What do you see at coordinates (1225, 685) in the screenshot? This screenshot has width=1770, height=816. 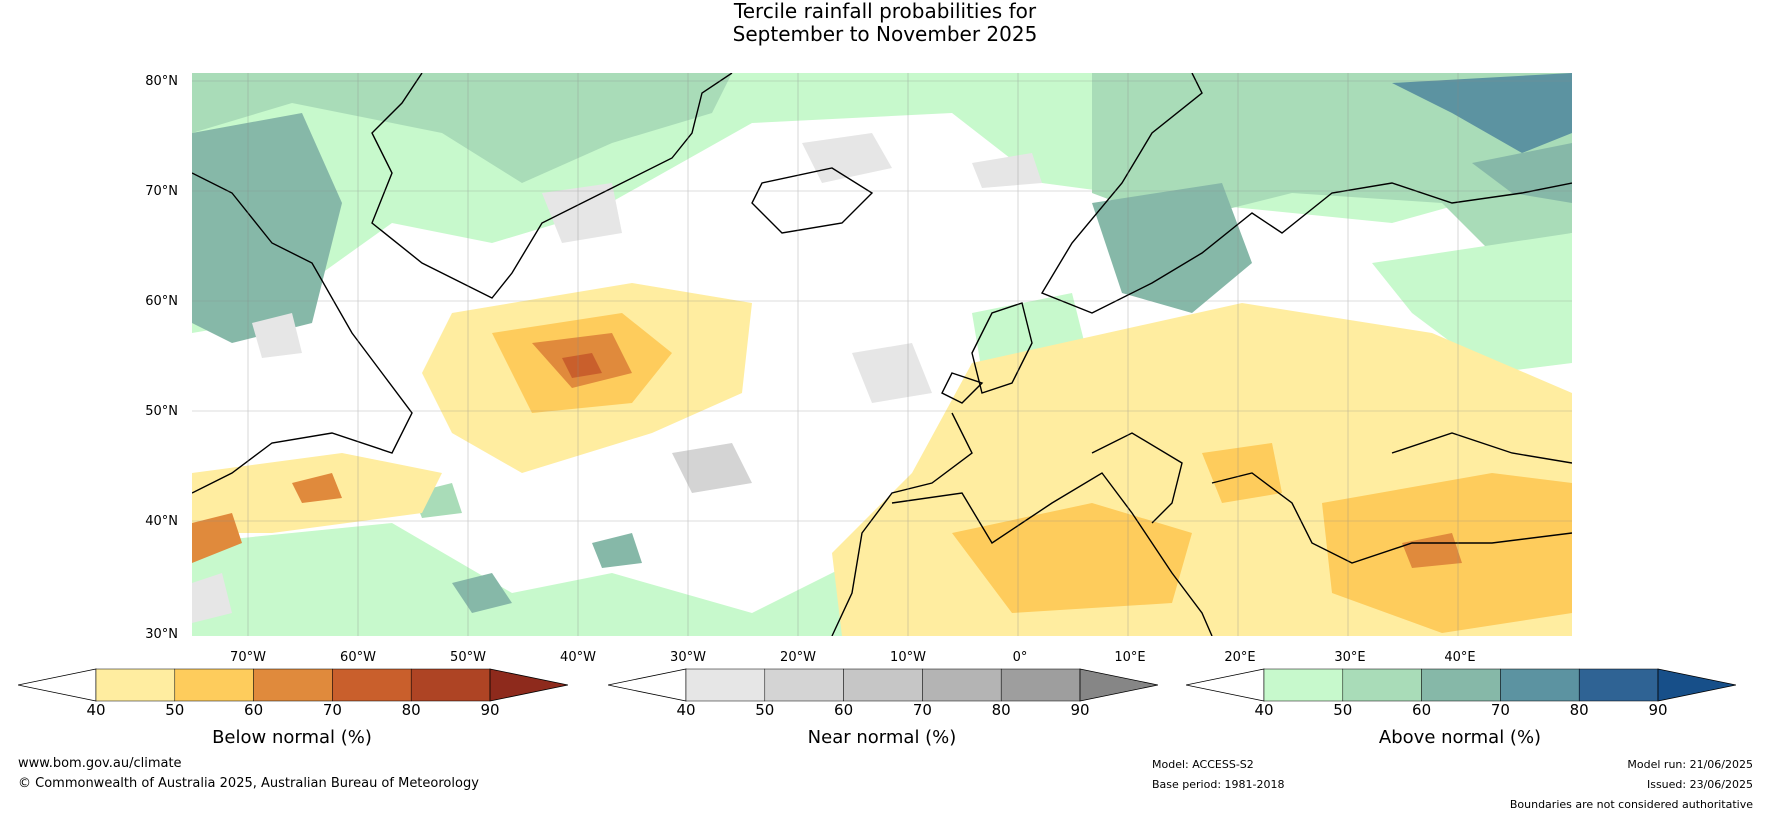 I see `colorbar-2-low-arrow` at bounding box center [1225, 685].